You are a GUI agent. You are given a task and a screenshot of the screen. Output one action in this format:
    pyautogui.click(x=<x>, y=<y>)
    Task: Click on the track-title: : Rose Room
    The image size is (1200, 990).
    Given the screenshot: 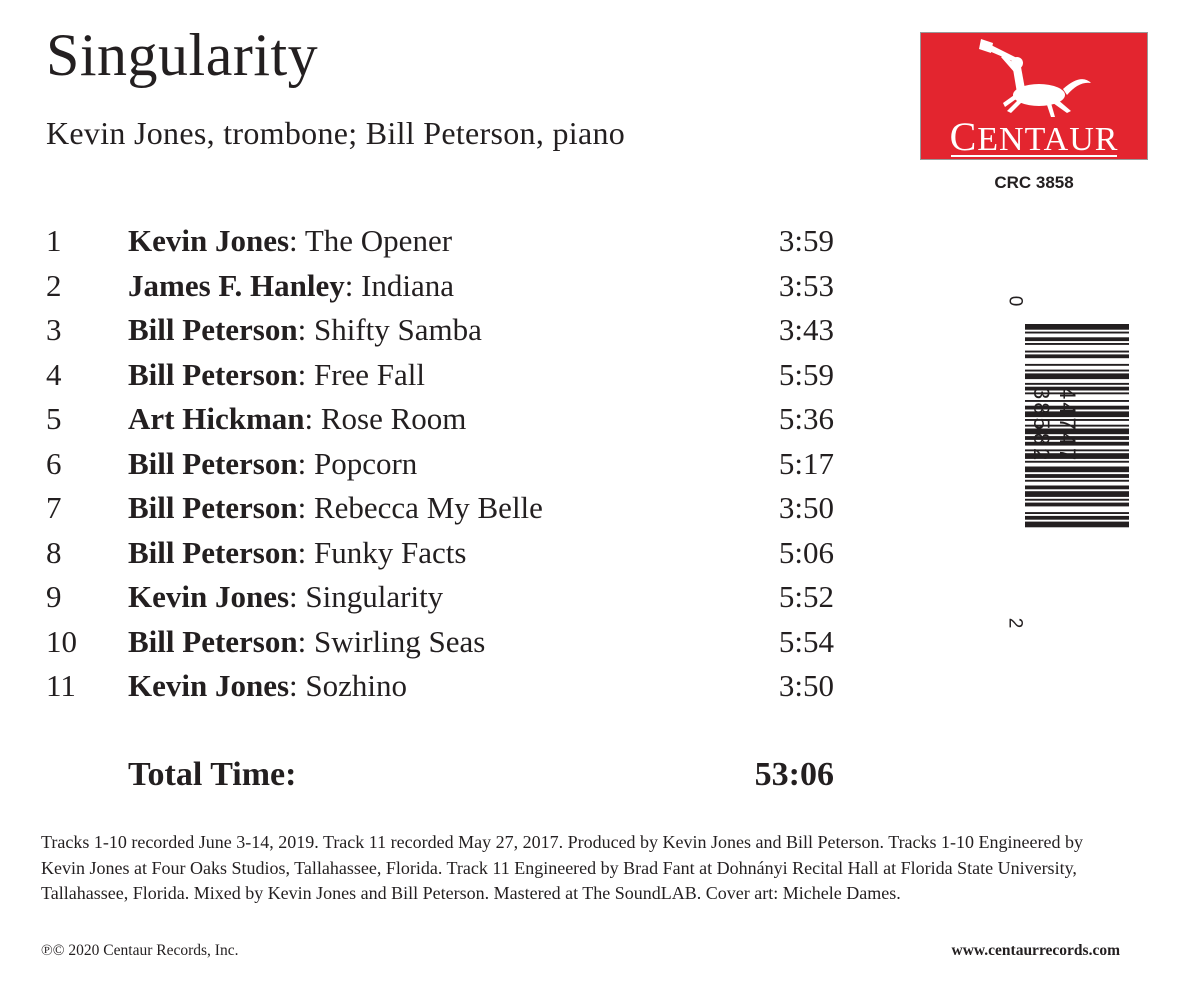 What is the action you would take?
    pyautogui.click(x=385, y=418)
    